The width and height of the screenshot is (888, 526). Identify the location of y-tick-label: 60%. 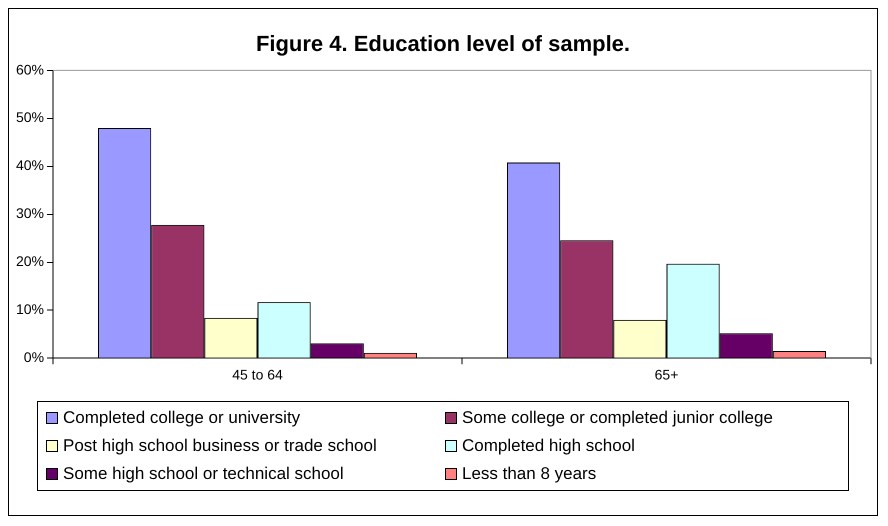
(30, 69).